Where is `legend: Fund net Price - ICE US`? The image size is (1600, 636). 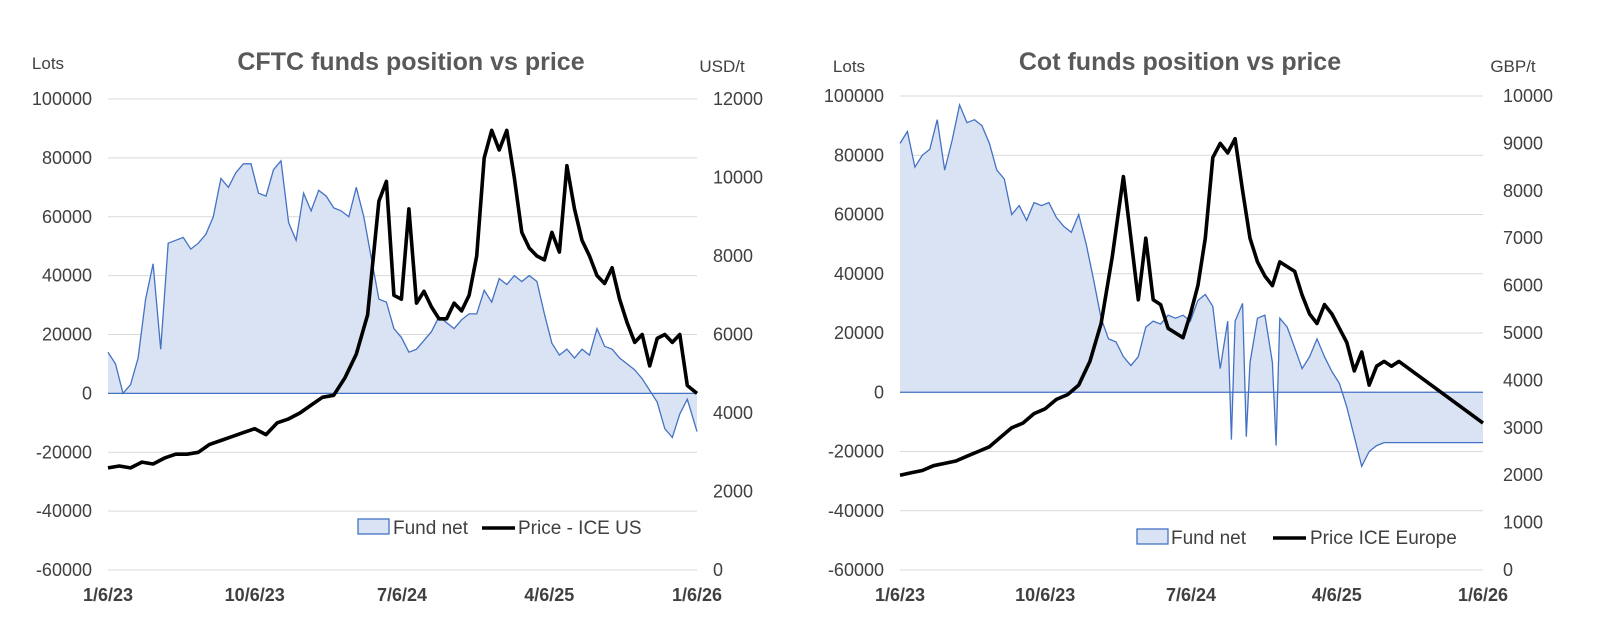 legend: Fund net Price - ICE US is located at coordinates (499, 528).